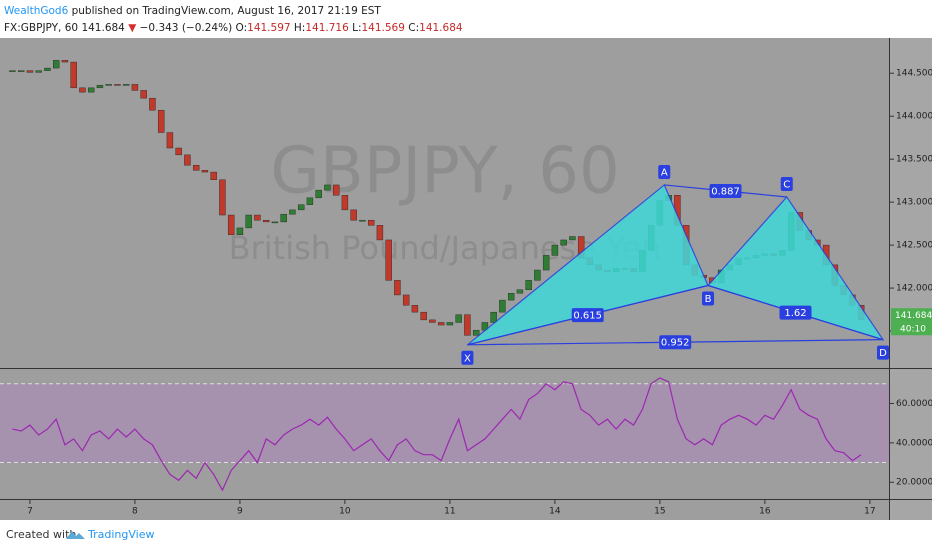 Image resolution: width=932 pixels, height=550 pixels. Describe the element at coordinates (75, 535) in the screenshot. I see `tradingview-logo` at that location.